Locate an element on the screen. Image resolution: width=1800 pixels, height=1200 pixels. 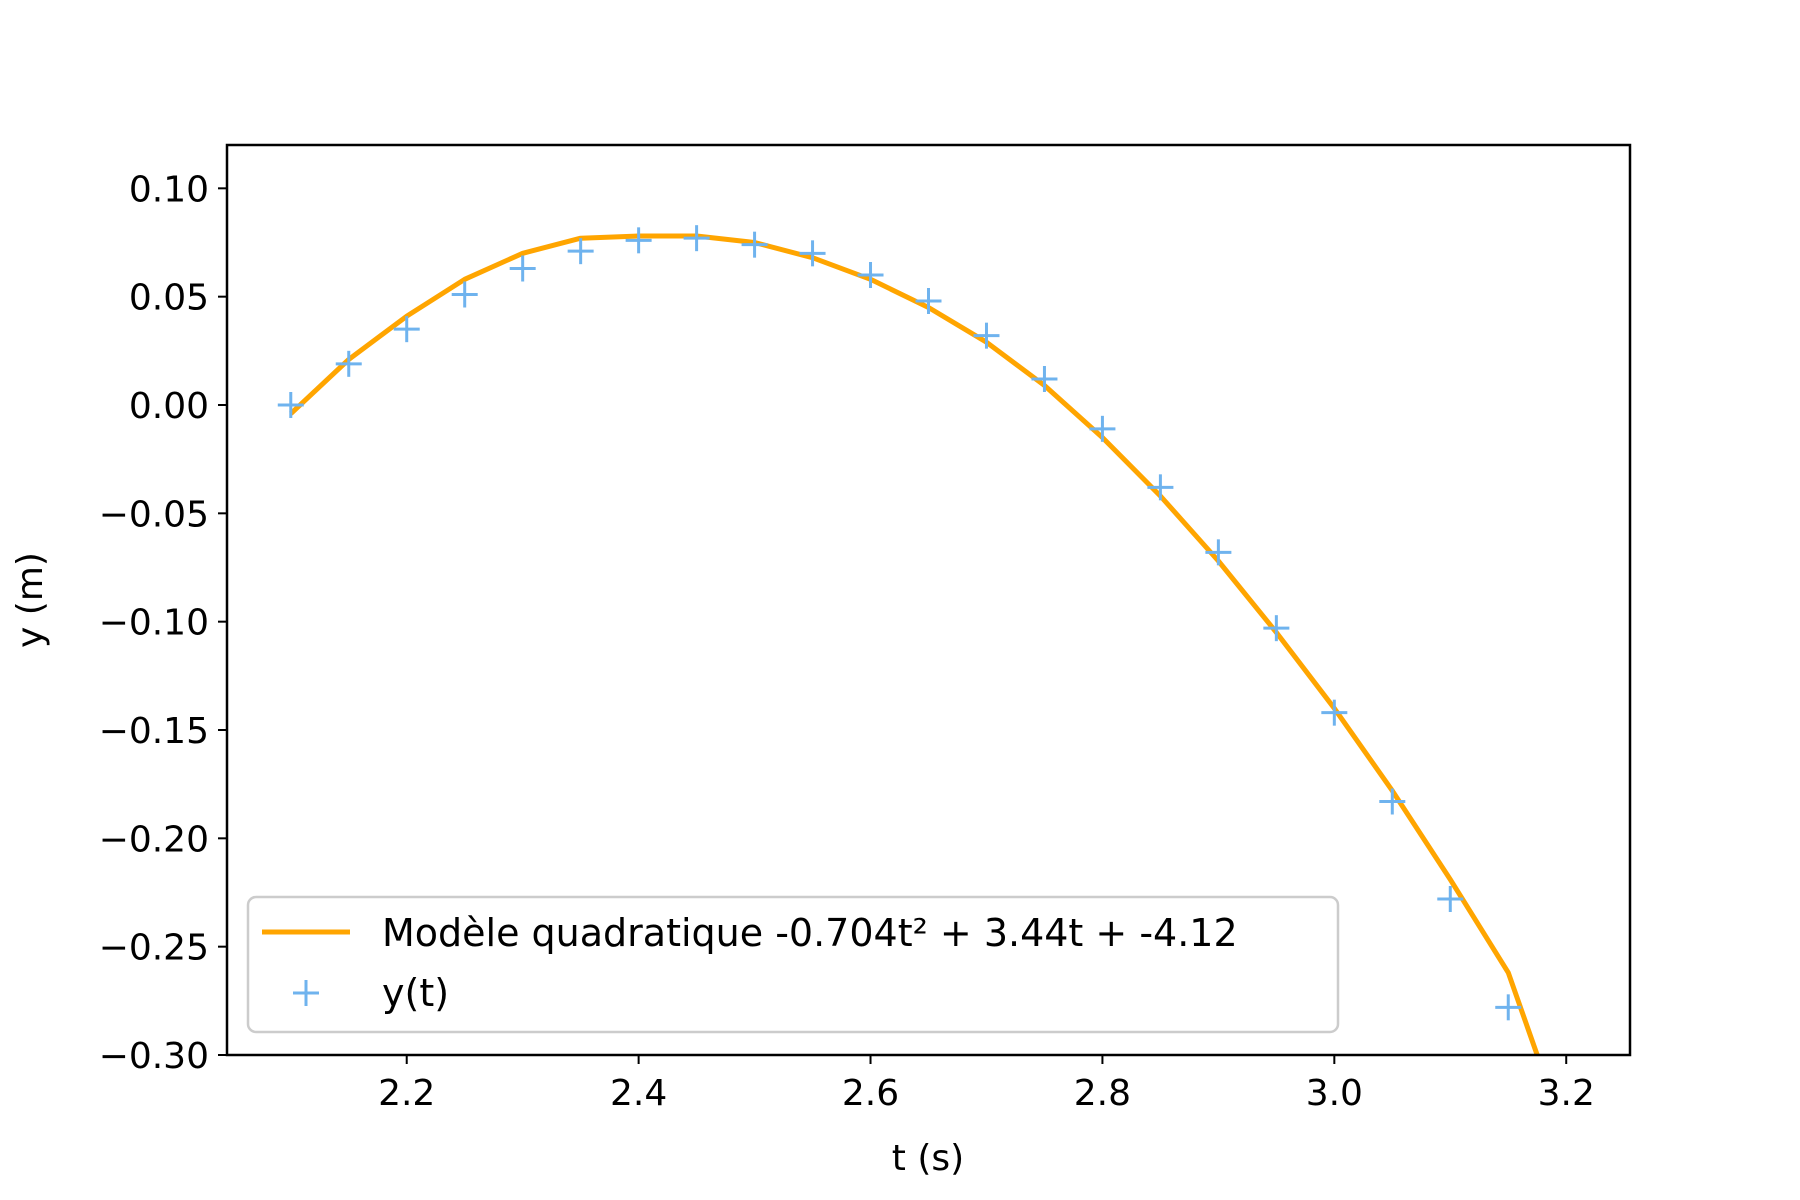
x-tick-label: 2.4 is located at coordinates (638, 1093).